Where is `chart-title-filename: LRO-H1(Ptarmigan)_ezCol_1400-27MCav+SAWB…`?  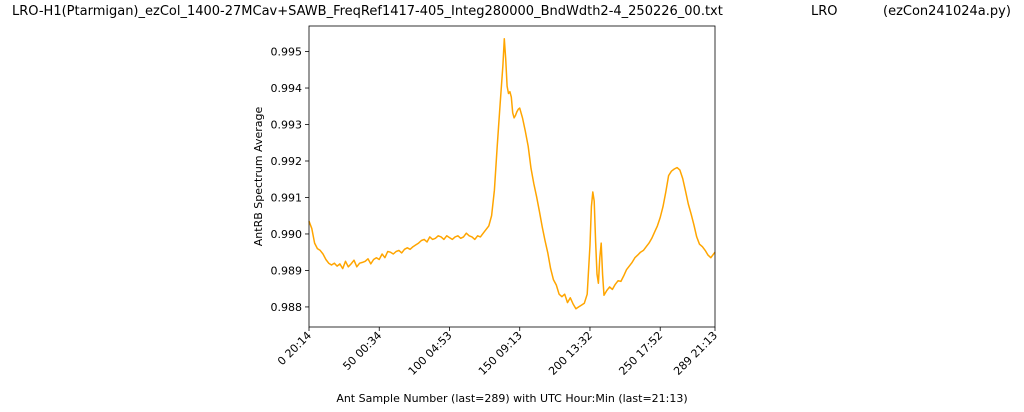
chart-title-filename: LRO-H1(Ptarmigan)_ezCol_1400-27MCav+SAWB… is located at coordinates (367, 11).